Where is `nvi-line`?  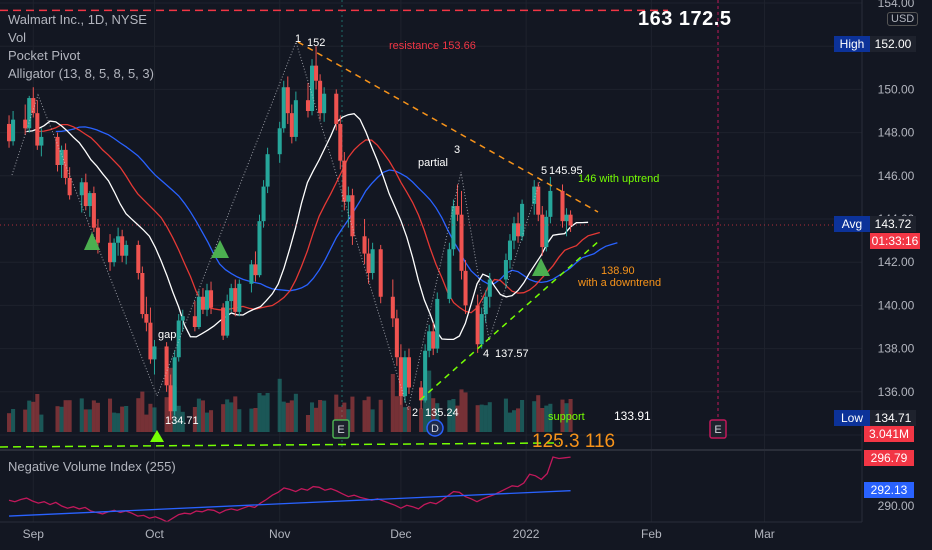 nvi-line is located at coordinates (289, 489).